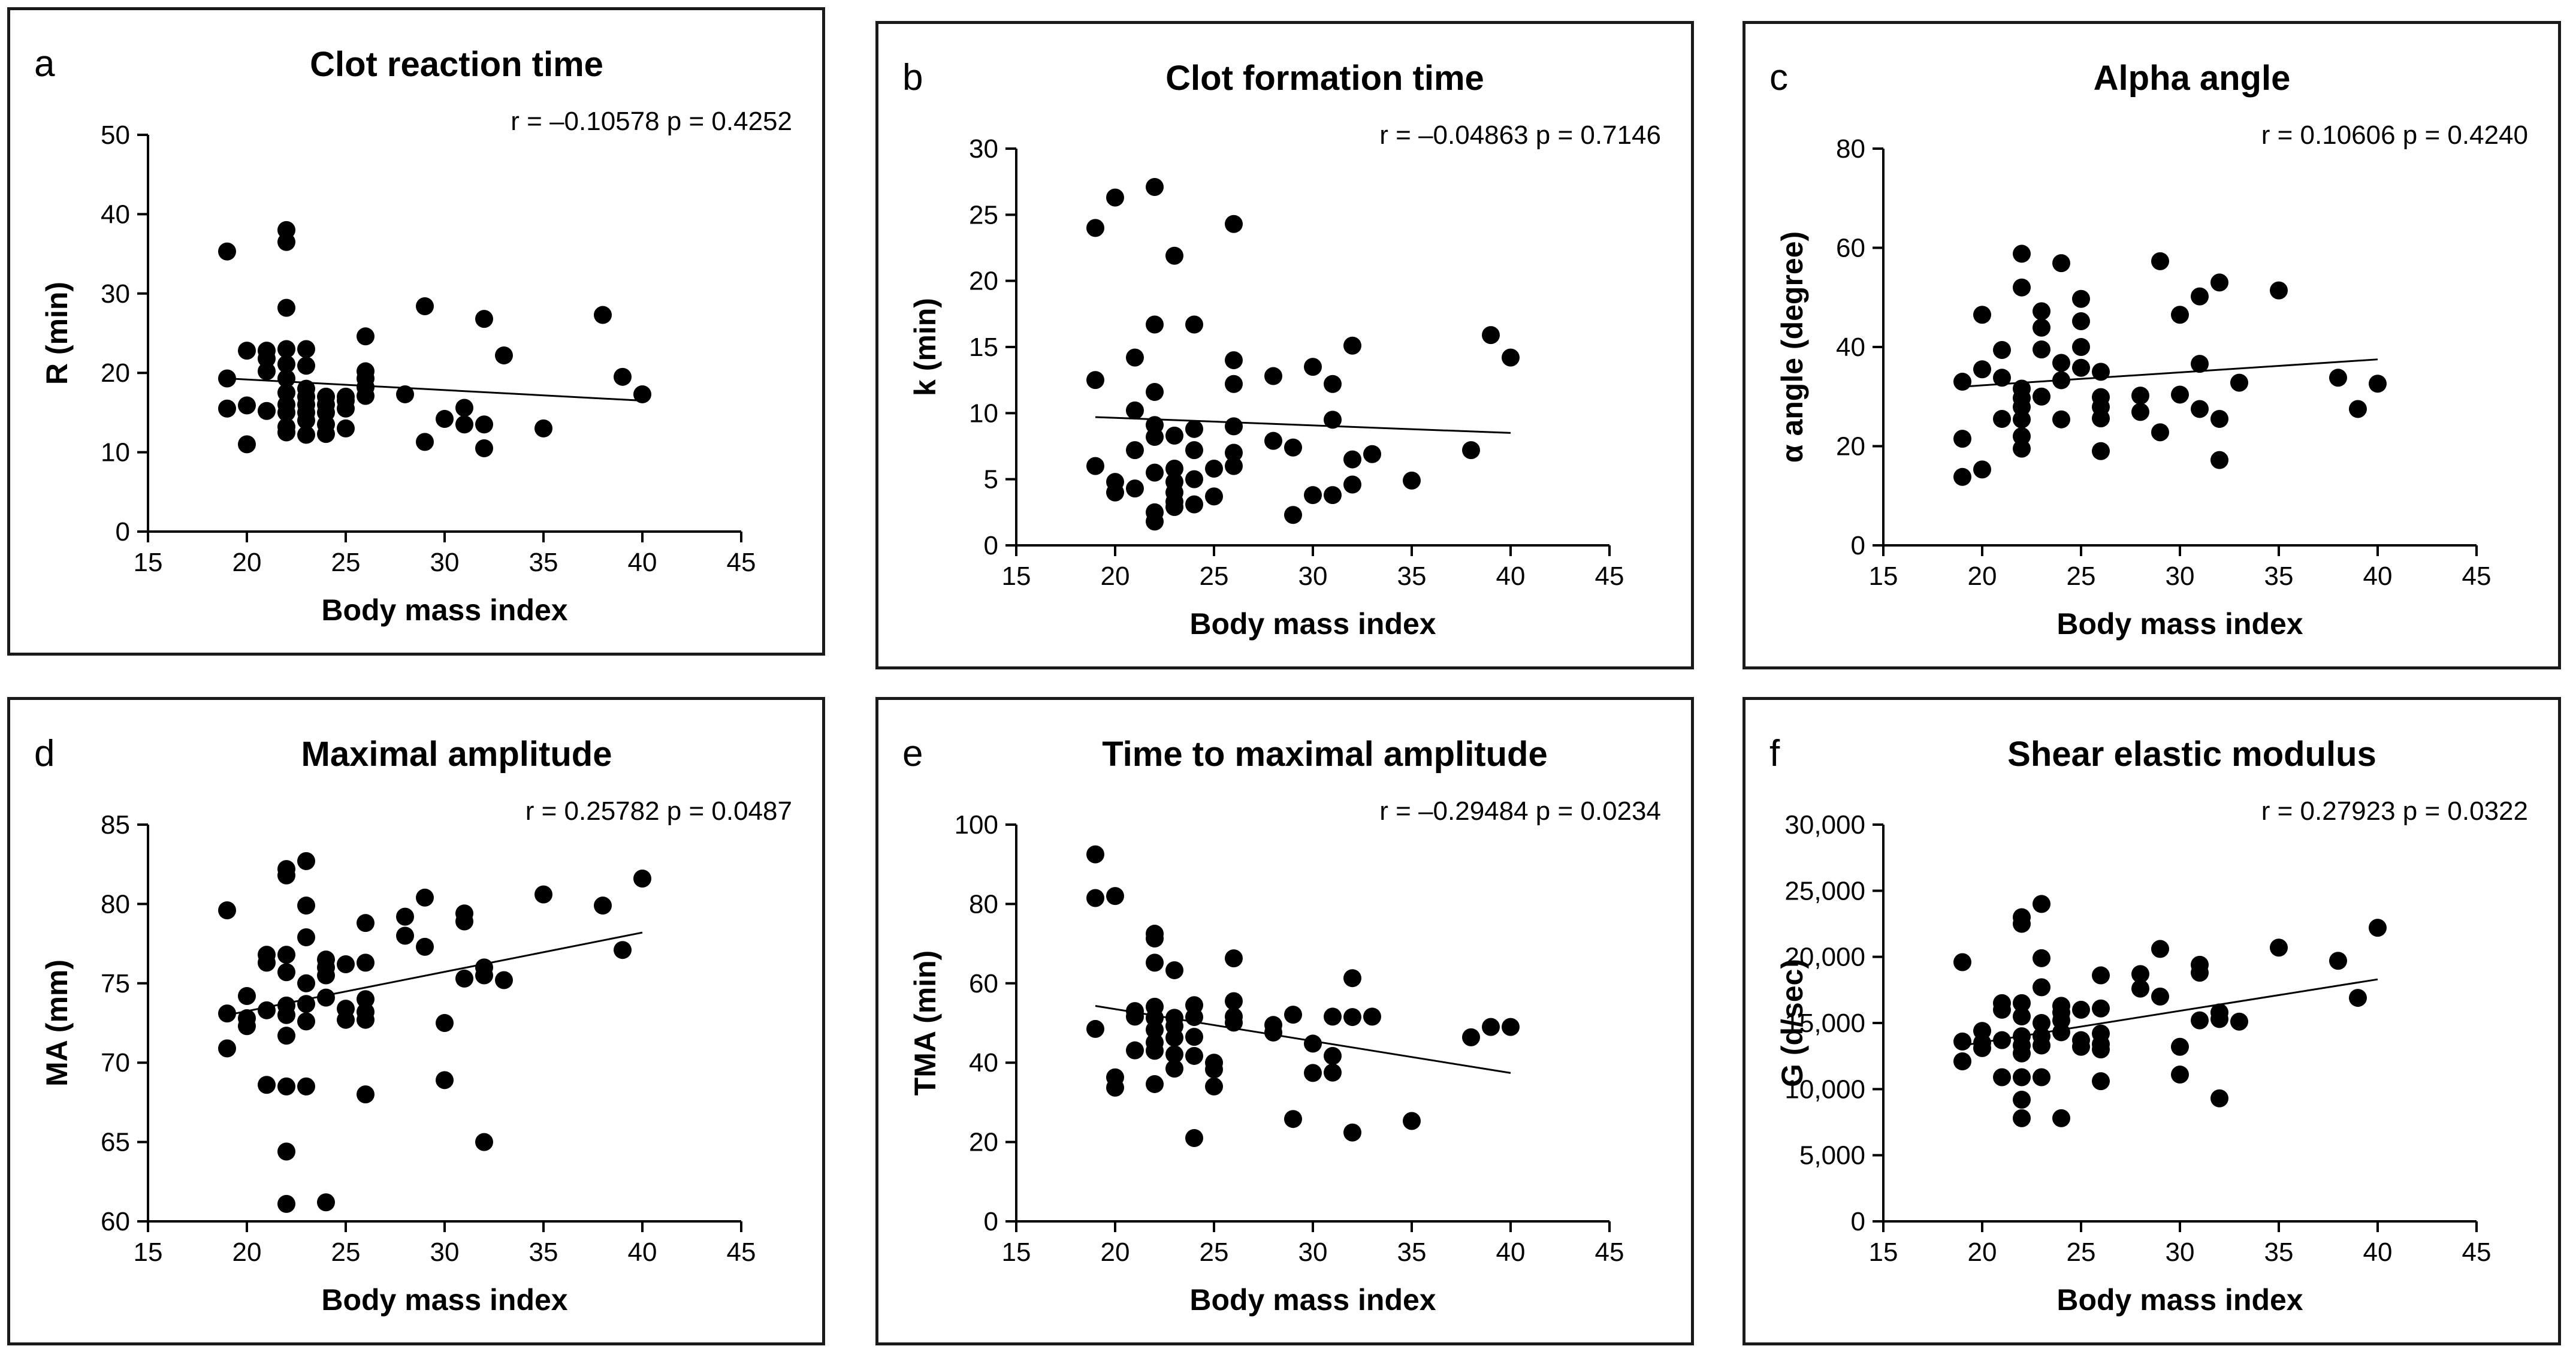 This screenshot has width=2576, height=1355. Describe the element at coordinates (116, 1063) in the screenshot. I see `y-tick-label: 70` at that location.